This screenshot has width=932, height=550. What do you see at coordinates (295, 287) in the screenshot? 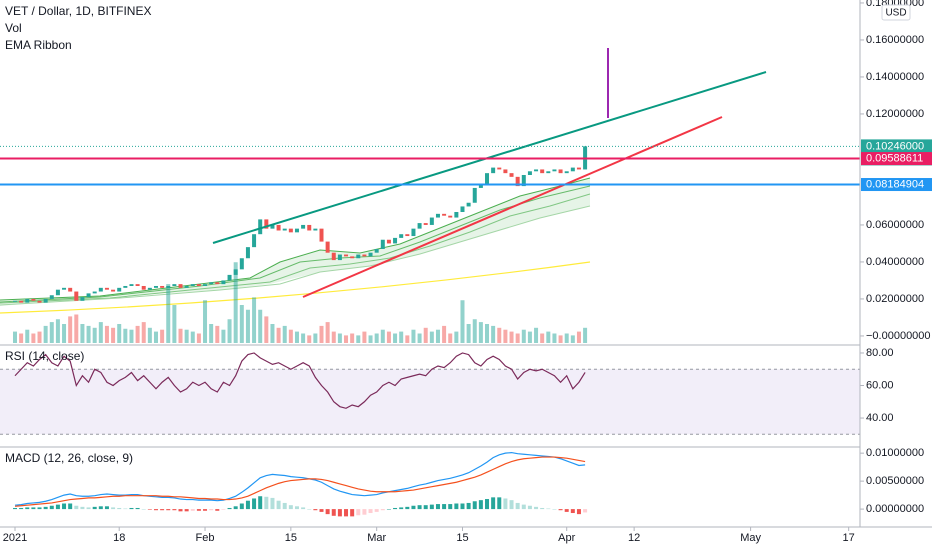
I see `ema-long` at bounding box center [295, 287].